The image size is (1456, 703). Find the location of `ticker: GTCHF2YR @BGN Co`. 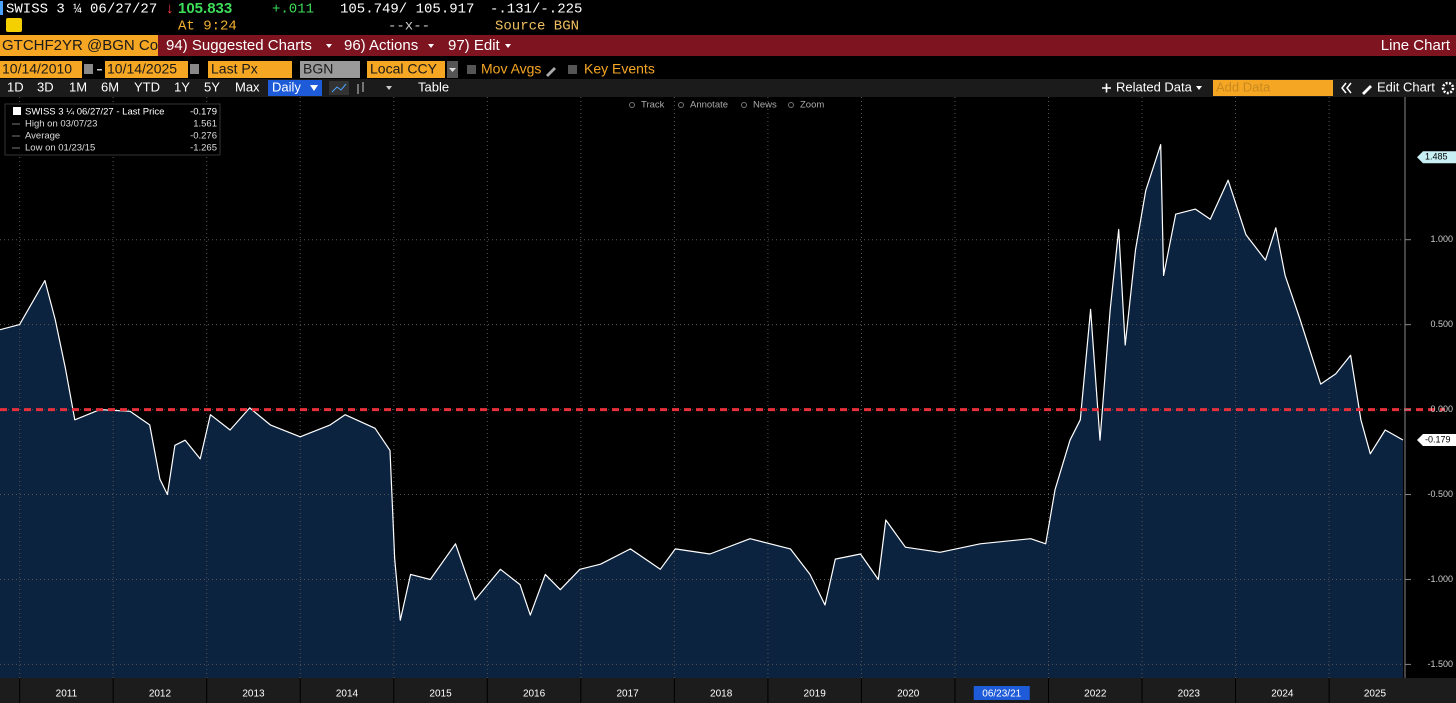

ticker: GTCHF2YR @BGN Co is located at coordinates (80, 45).